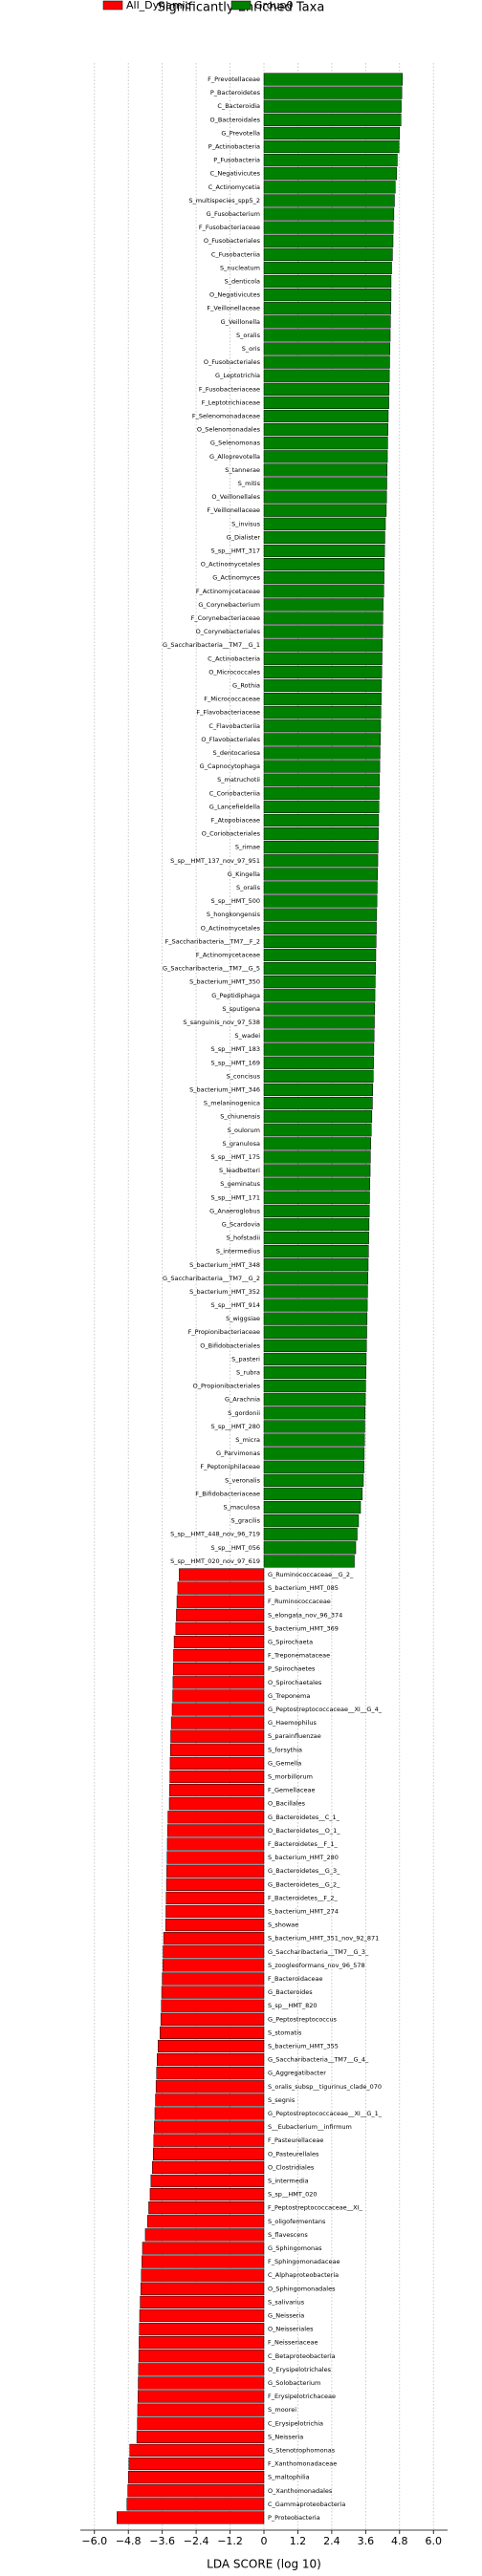 The height and width of the screenshot is (2576, 482). What do you see at coordinates (302, 2288) in the screenshot?
I see `bar-label: O_Sphingomonadales` at bounding box center [302, 2288].